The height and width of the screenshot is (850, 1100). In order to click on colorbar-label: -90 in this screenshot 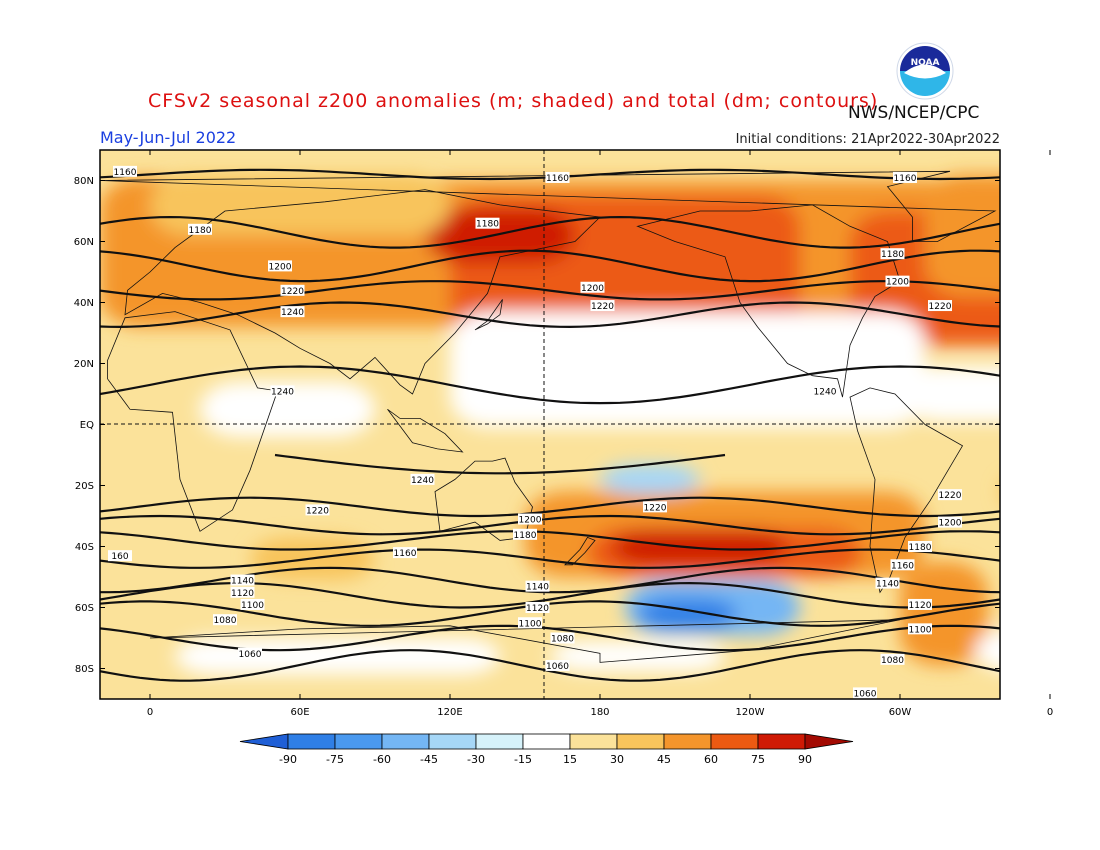, I will do `click(288, 759)`.